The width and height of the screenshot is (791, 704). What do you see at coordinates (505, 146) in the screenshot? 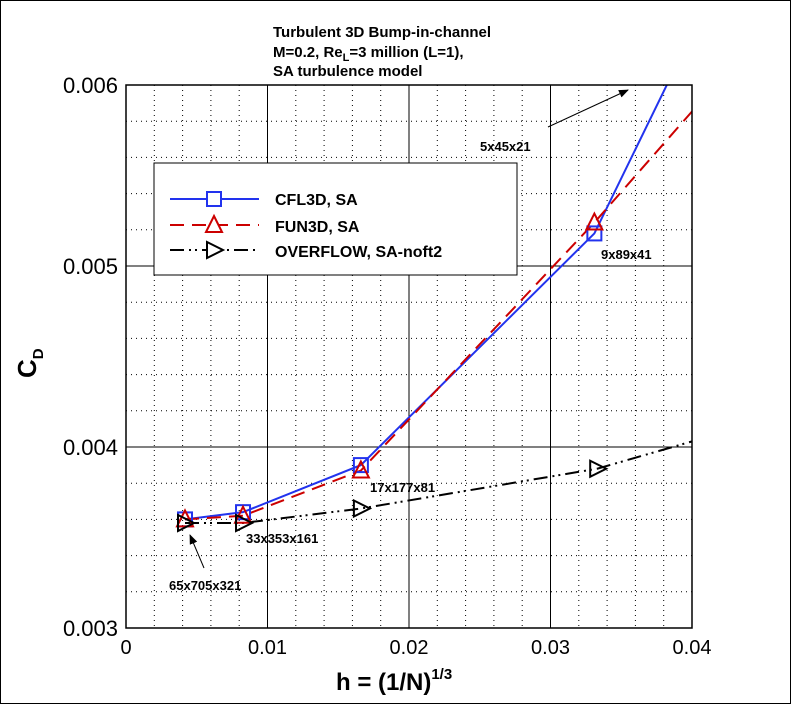
I see `svg-text: 5x45x21` at bounding box center [505, 146].